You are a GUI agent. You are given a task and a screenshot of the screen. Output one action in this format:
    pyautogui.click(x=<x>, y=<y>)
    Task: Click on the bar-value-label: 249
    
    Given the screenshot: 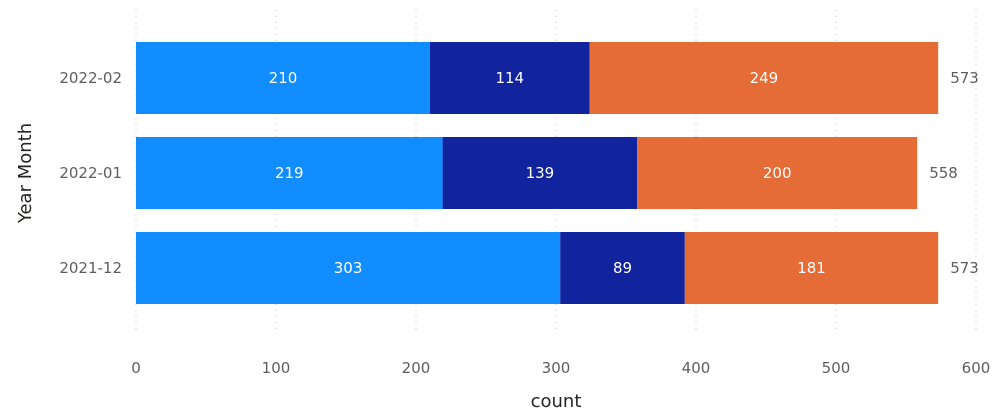 What is the action you would take?
    pyautogui.click(x=764, y=78)
    